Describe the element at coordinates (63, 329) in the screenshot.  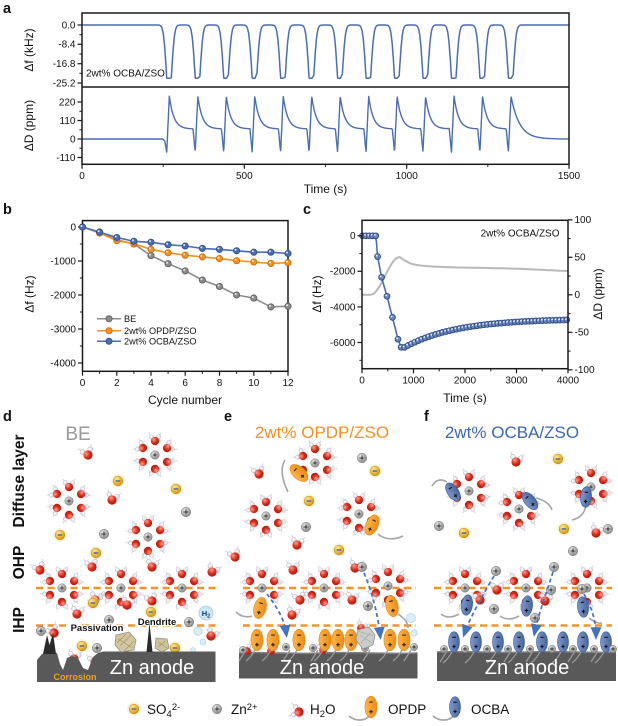
I see `svg-text: -3000` at that location.